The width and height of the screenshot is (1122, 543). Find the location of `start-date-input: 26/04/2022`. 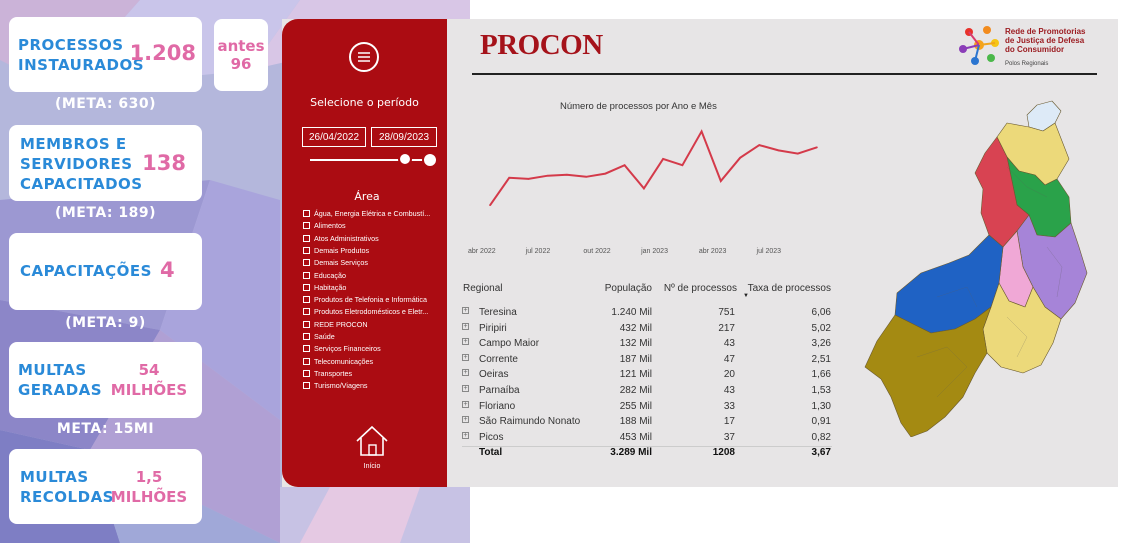

start-date-input: 26/04/2022 is located at coordinates (334, 137).